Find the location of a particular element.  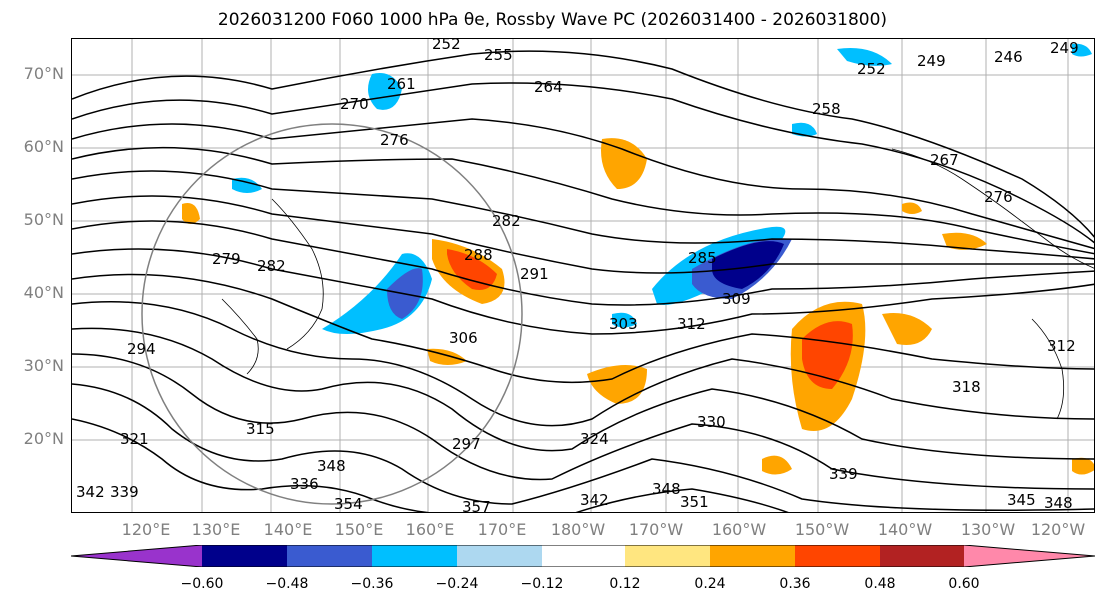

lat-label-50n: 50°N is located at coordinates (43, 219).